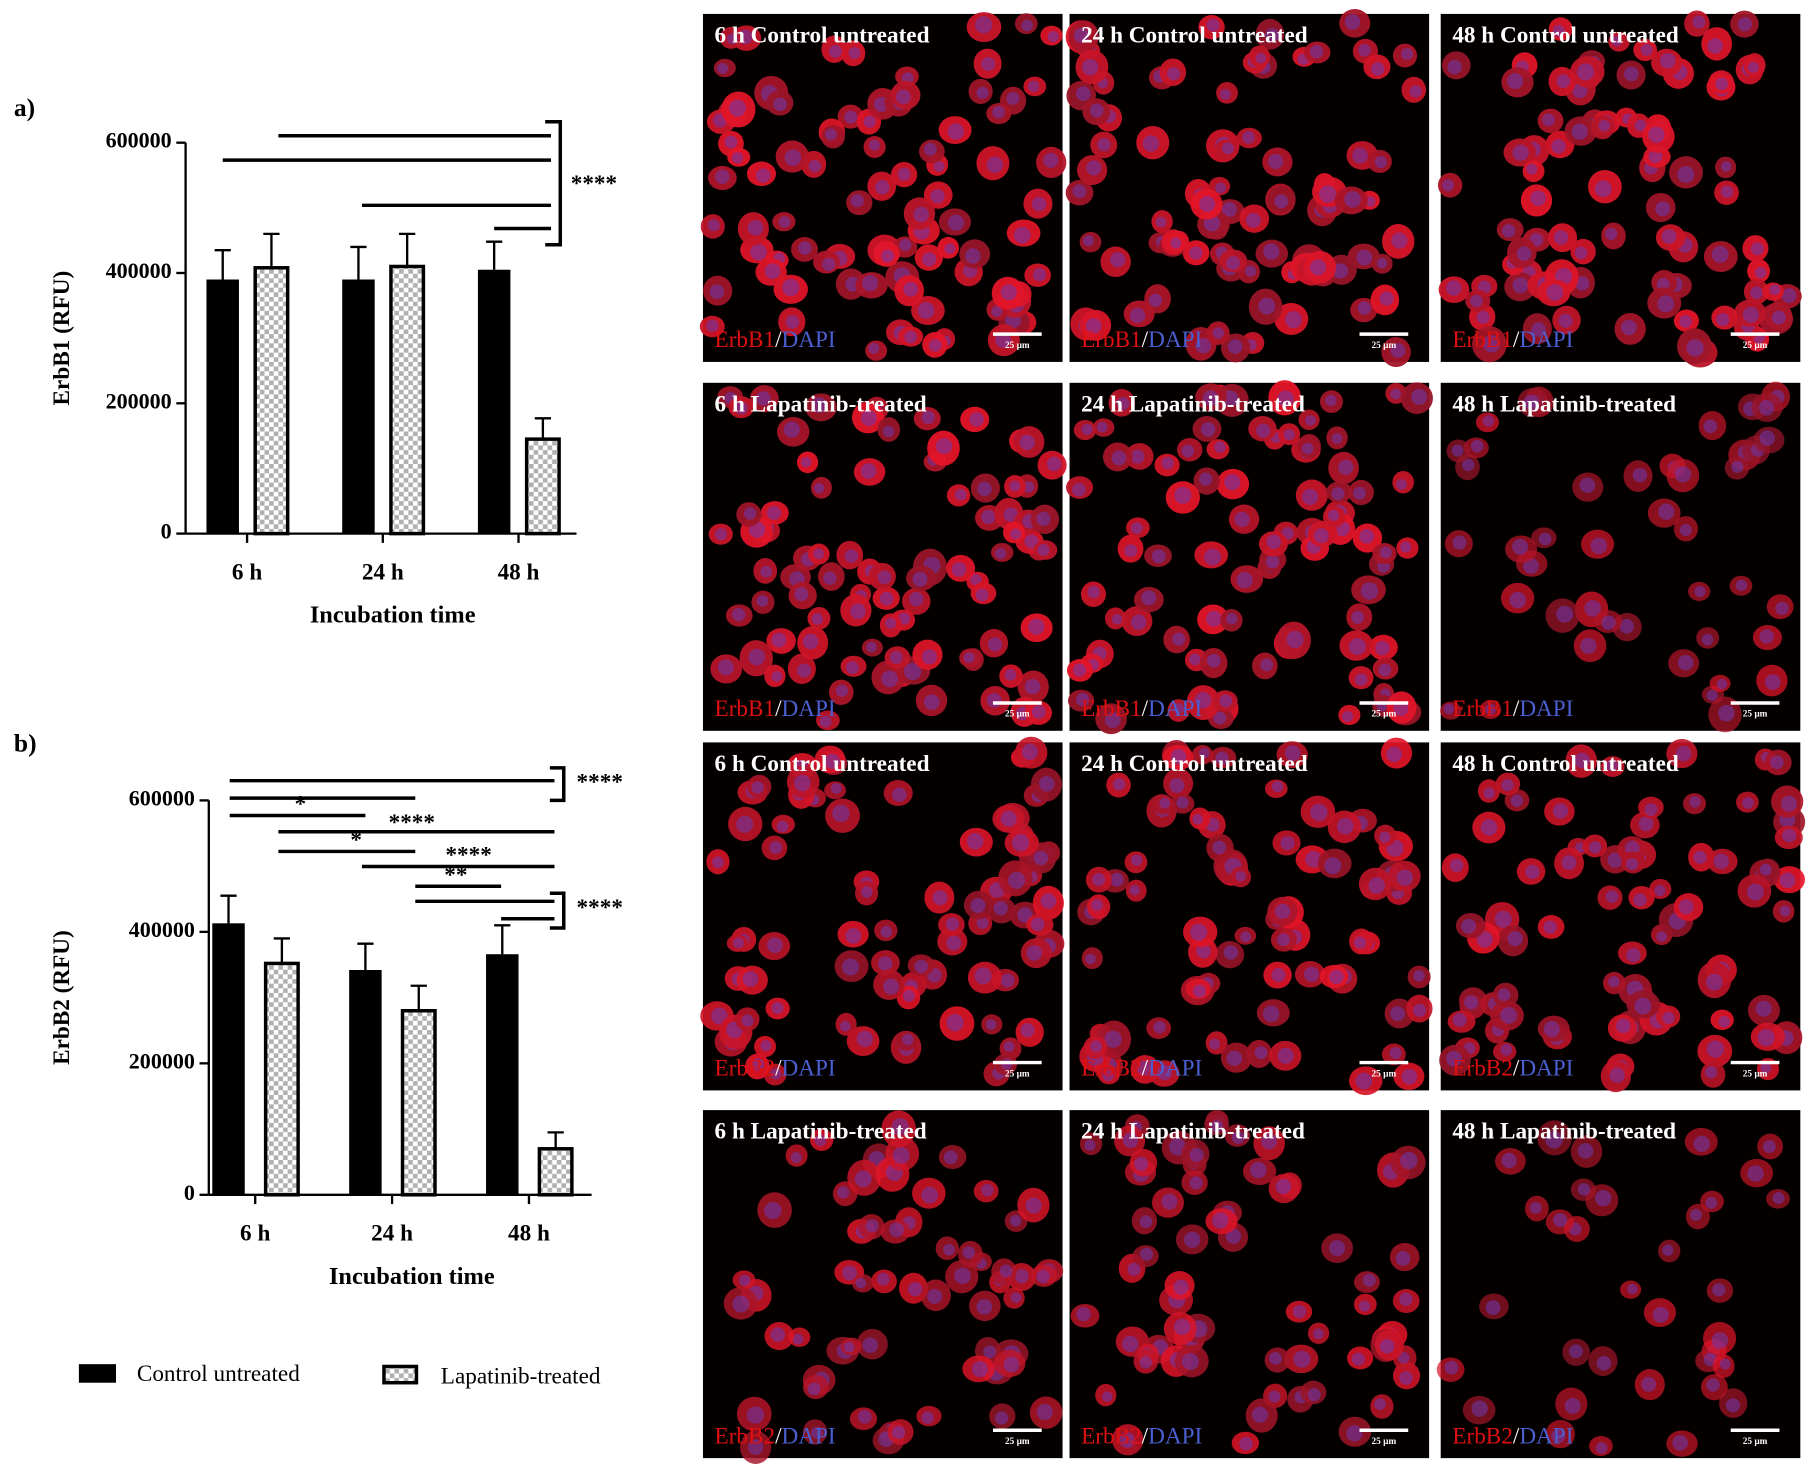 The image size is (1810, 1473). What do you see at coordinates (1193, 404) in the screenshot?
I see `panel-title: 24 h Lapatinib-treated` at bounding box center [1193, 404].